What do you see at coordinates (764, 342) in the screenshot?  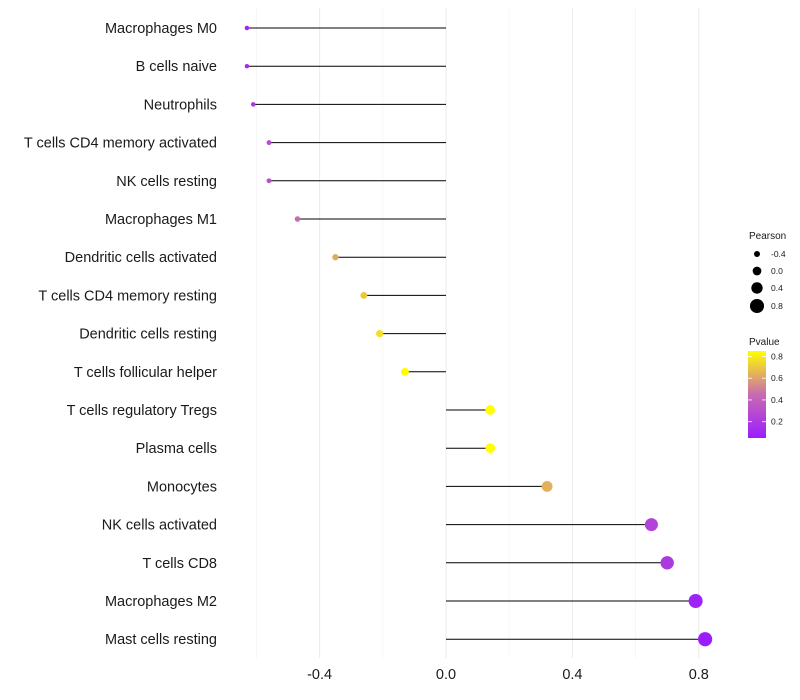 I see `color-legend-title: Pvalue` at bounding box center [764, 342].